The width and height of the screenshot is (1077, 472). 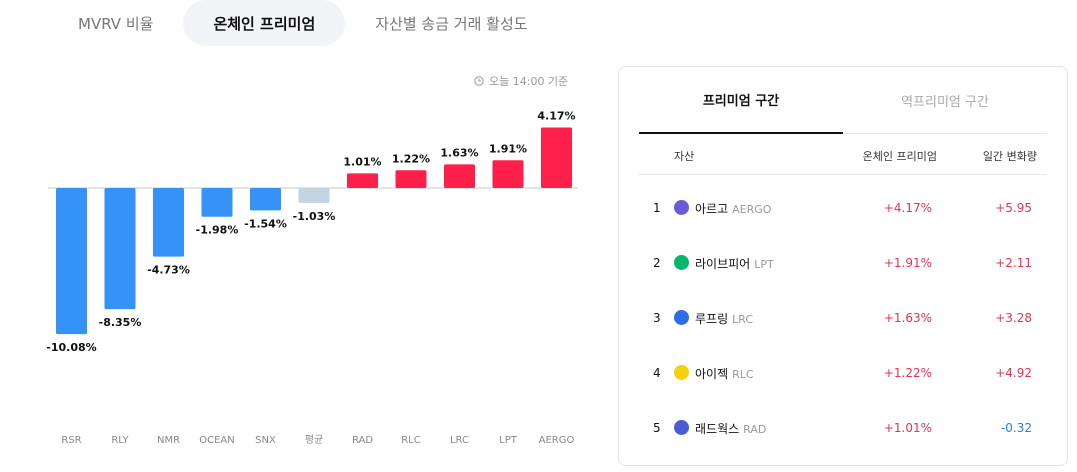 What do you see at coordinates (508, 440) in the screenshot?
I see `category-label-9: LPT` at bounding box center [508, 440].